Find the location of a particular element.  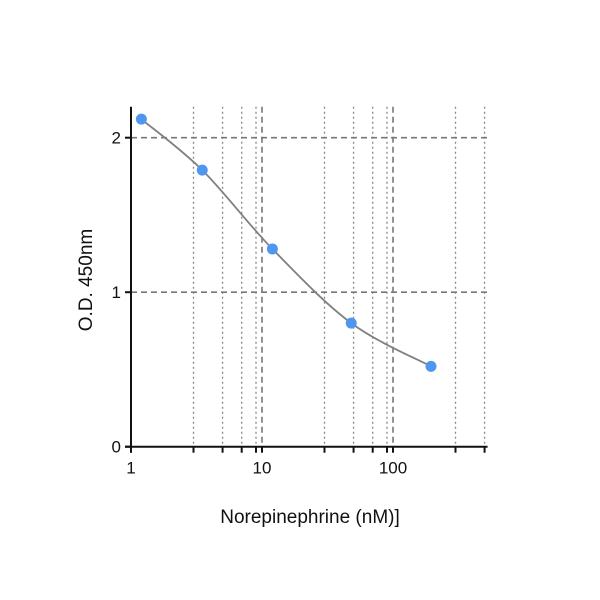

y-tick-label: 1 is located at coordinates (116, 292).